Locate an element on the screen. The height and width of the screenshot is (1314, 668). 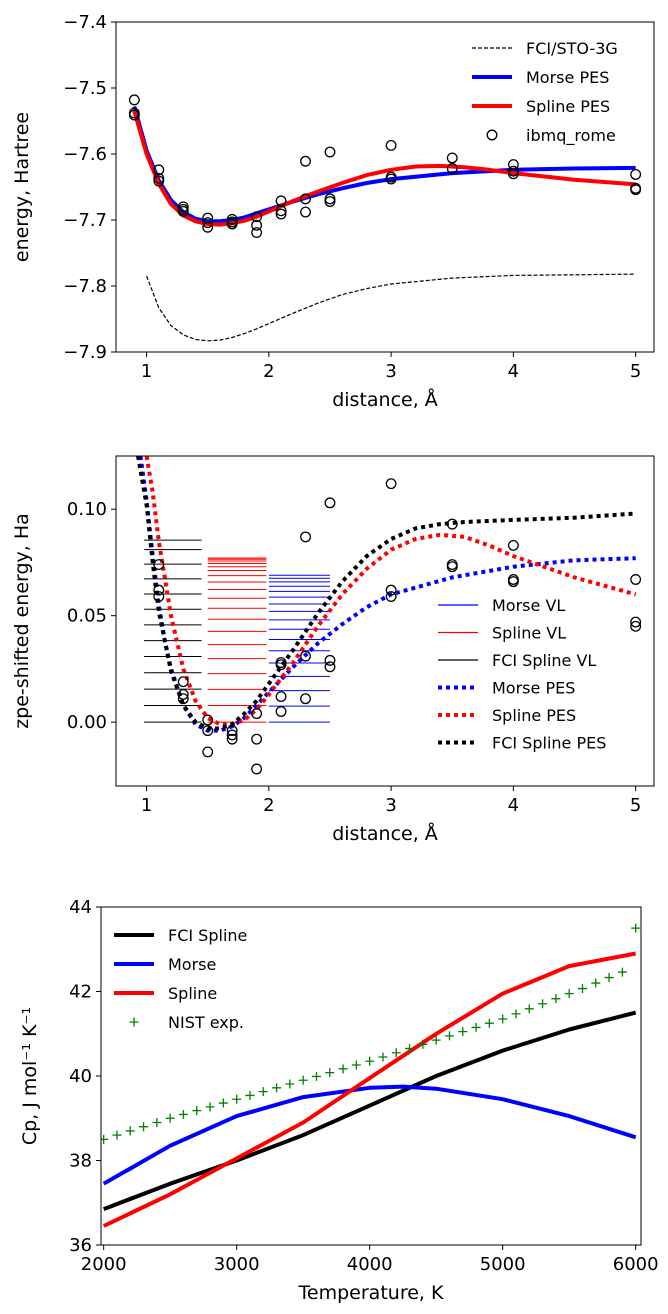
x-tick-label: 5000 is located at coordinates (503, 1264).